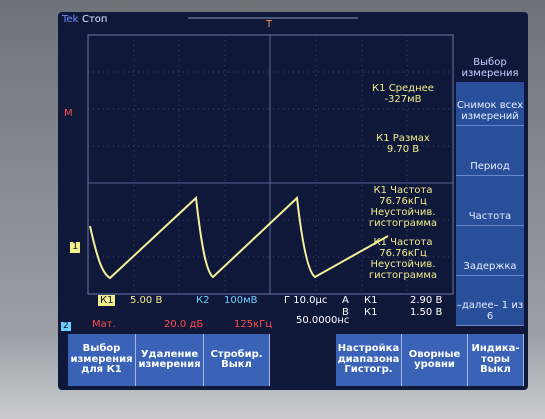 The image size is (545, 419). What do you see at coordinates (403, 88) in the screenshot?
I see `measurement-name: К1 Среднее` at bounding box center [403, 88].